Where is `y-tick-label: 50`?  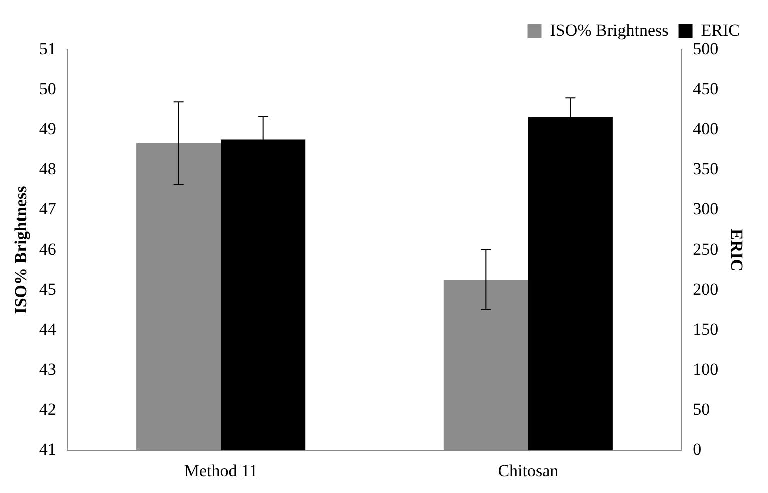
y-tick-label: 50 is located at coordinates (47, 89).